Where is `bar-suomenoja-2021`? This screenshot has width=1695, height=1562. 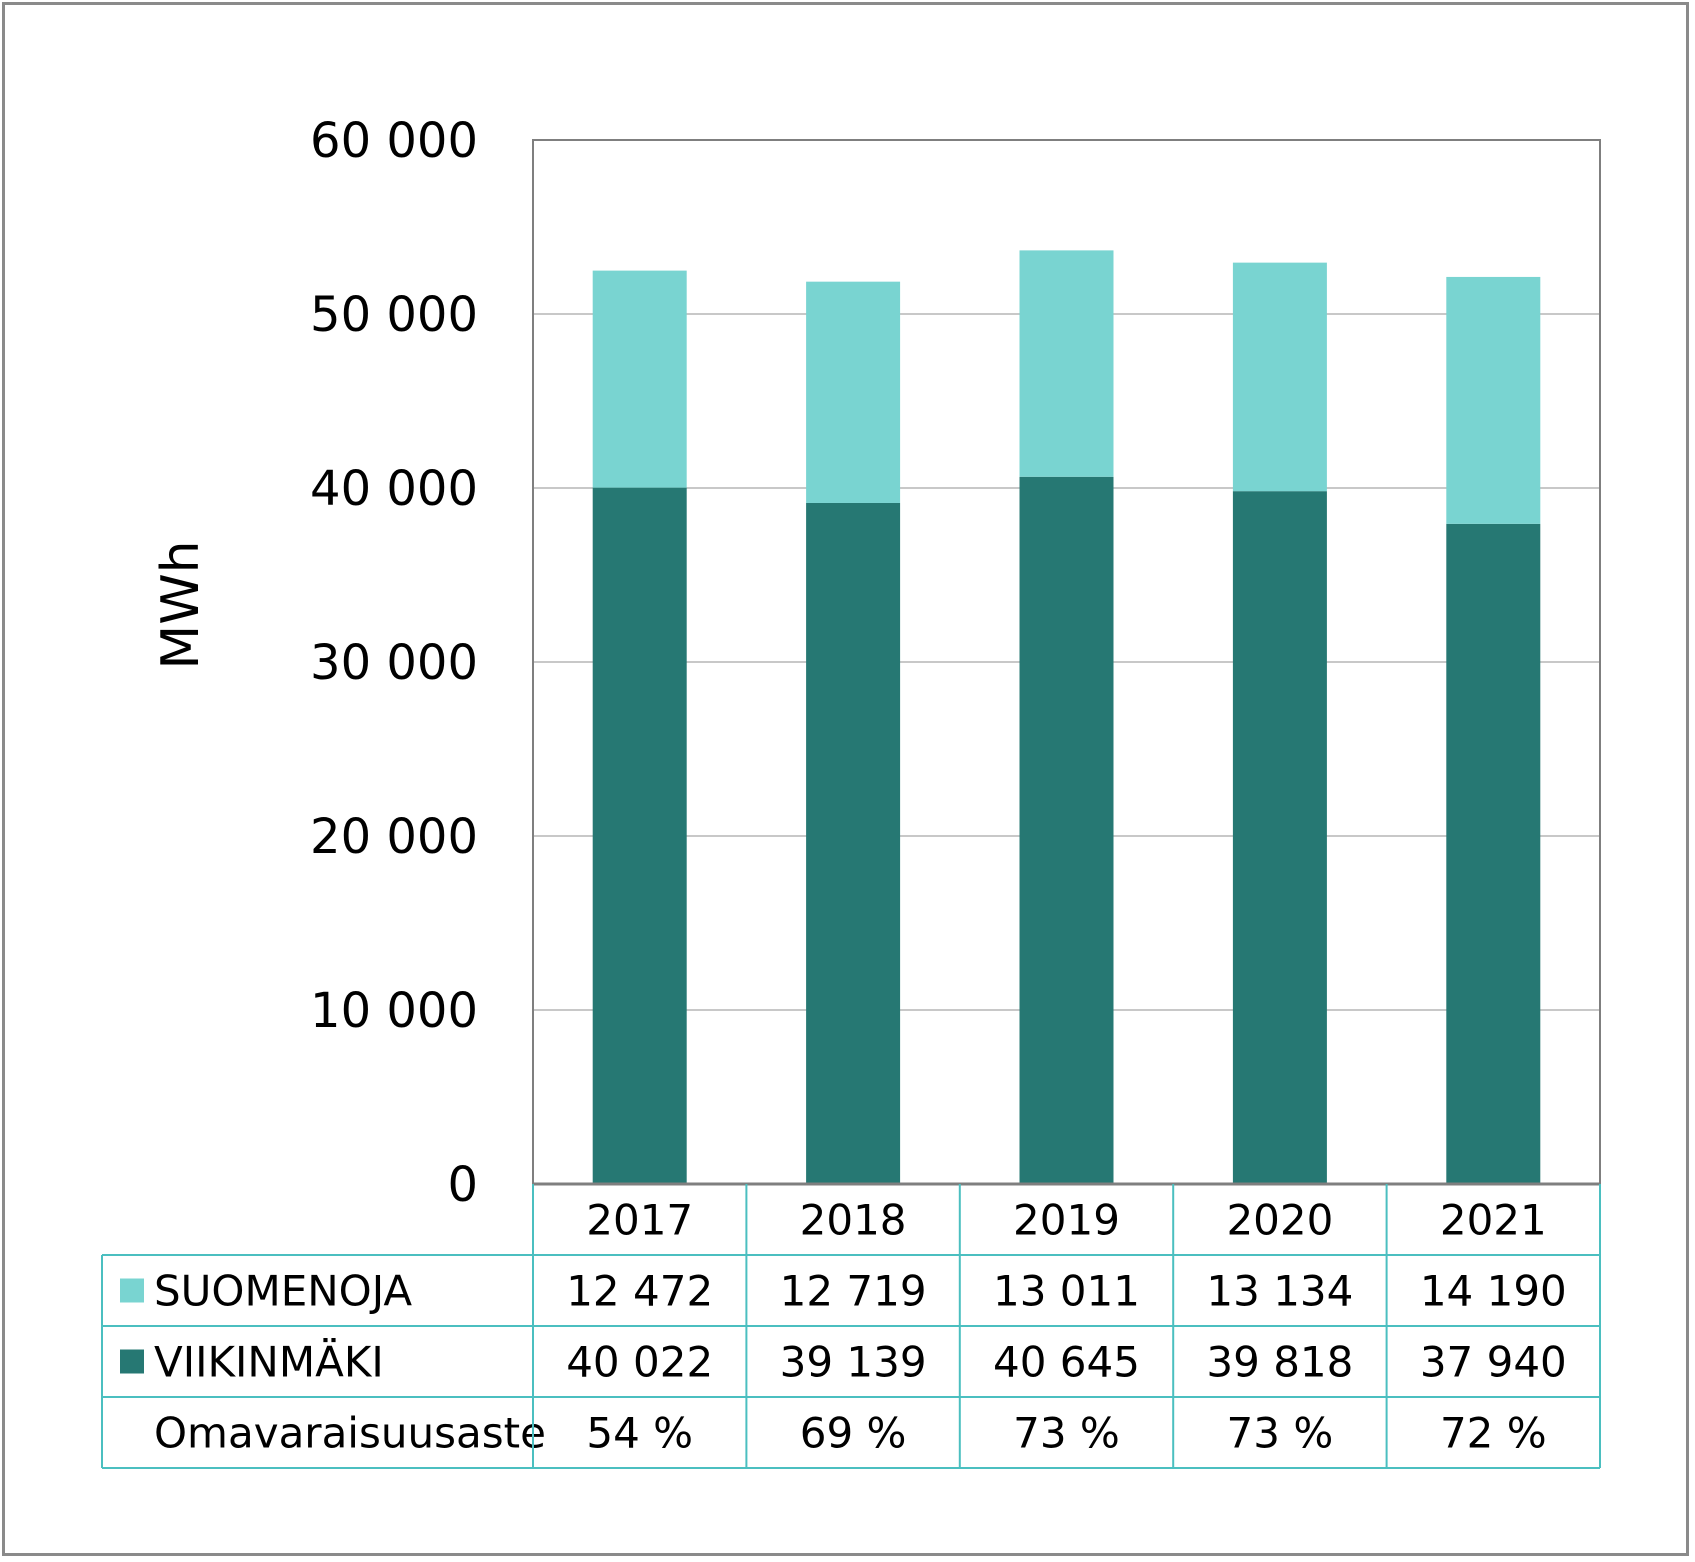 bar-suomenoja-2021 is located at coordinates (1493, 400).